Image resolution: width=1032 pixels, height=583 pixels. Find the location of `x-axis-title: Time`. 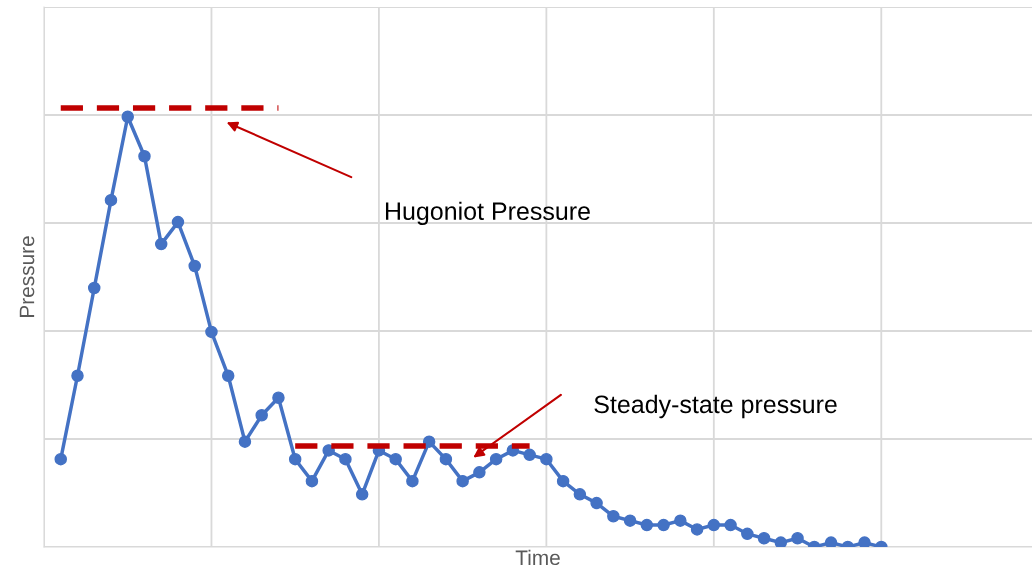

x-axis-title: Time is located at coordinates (537, 557).